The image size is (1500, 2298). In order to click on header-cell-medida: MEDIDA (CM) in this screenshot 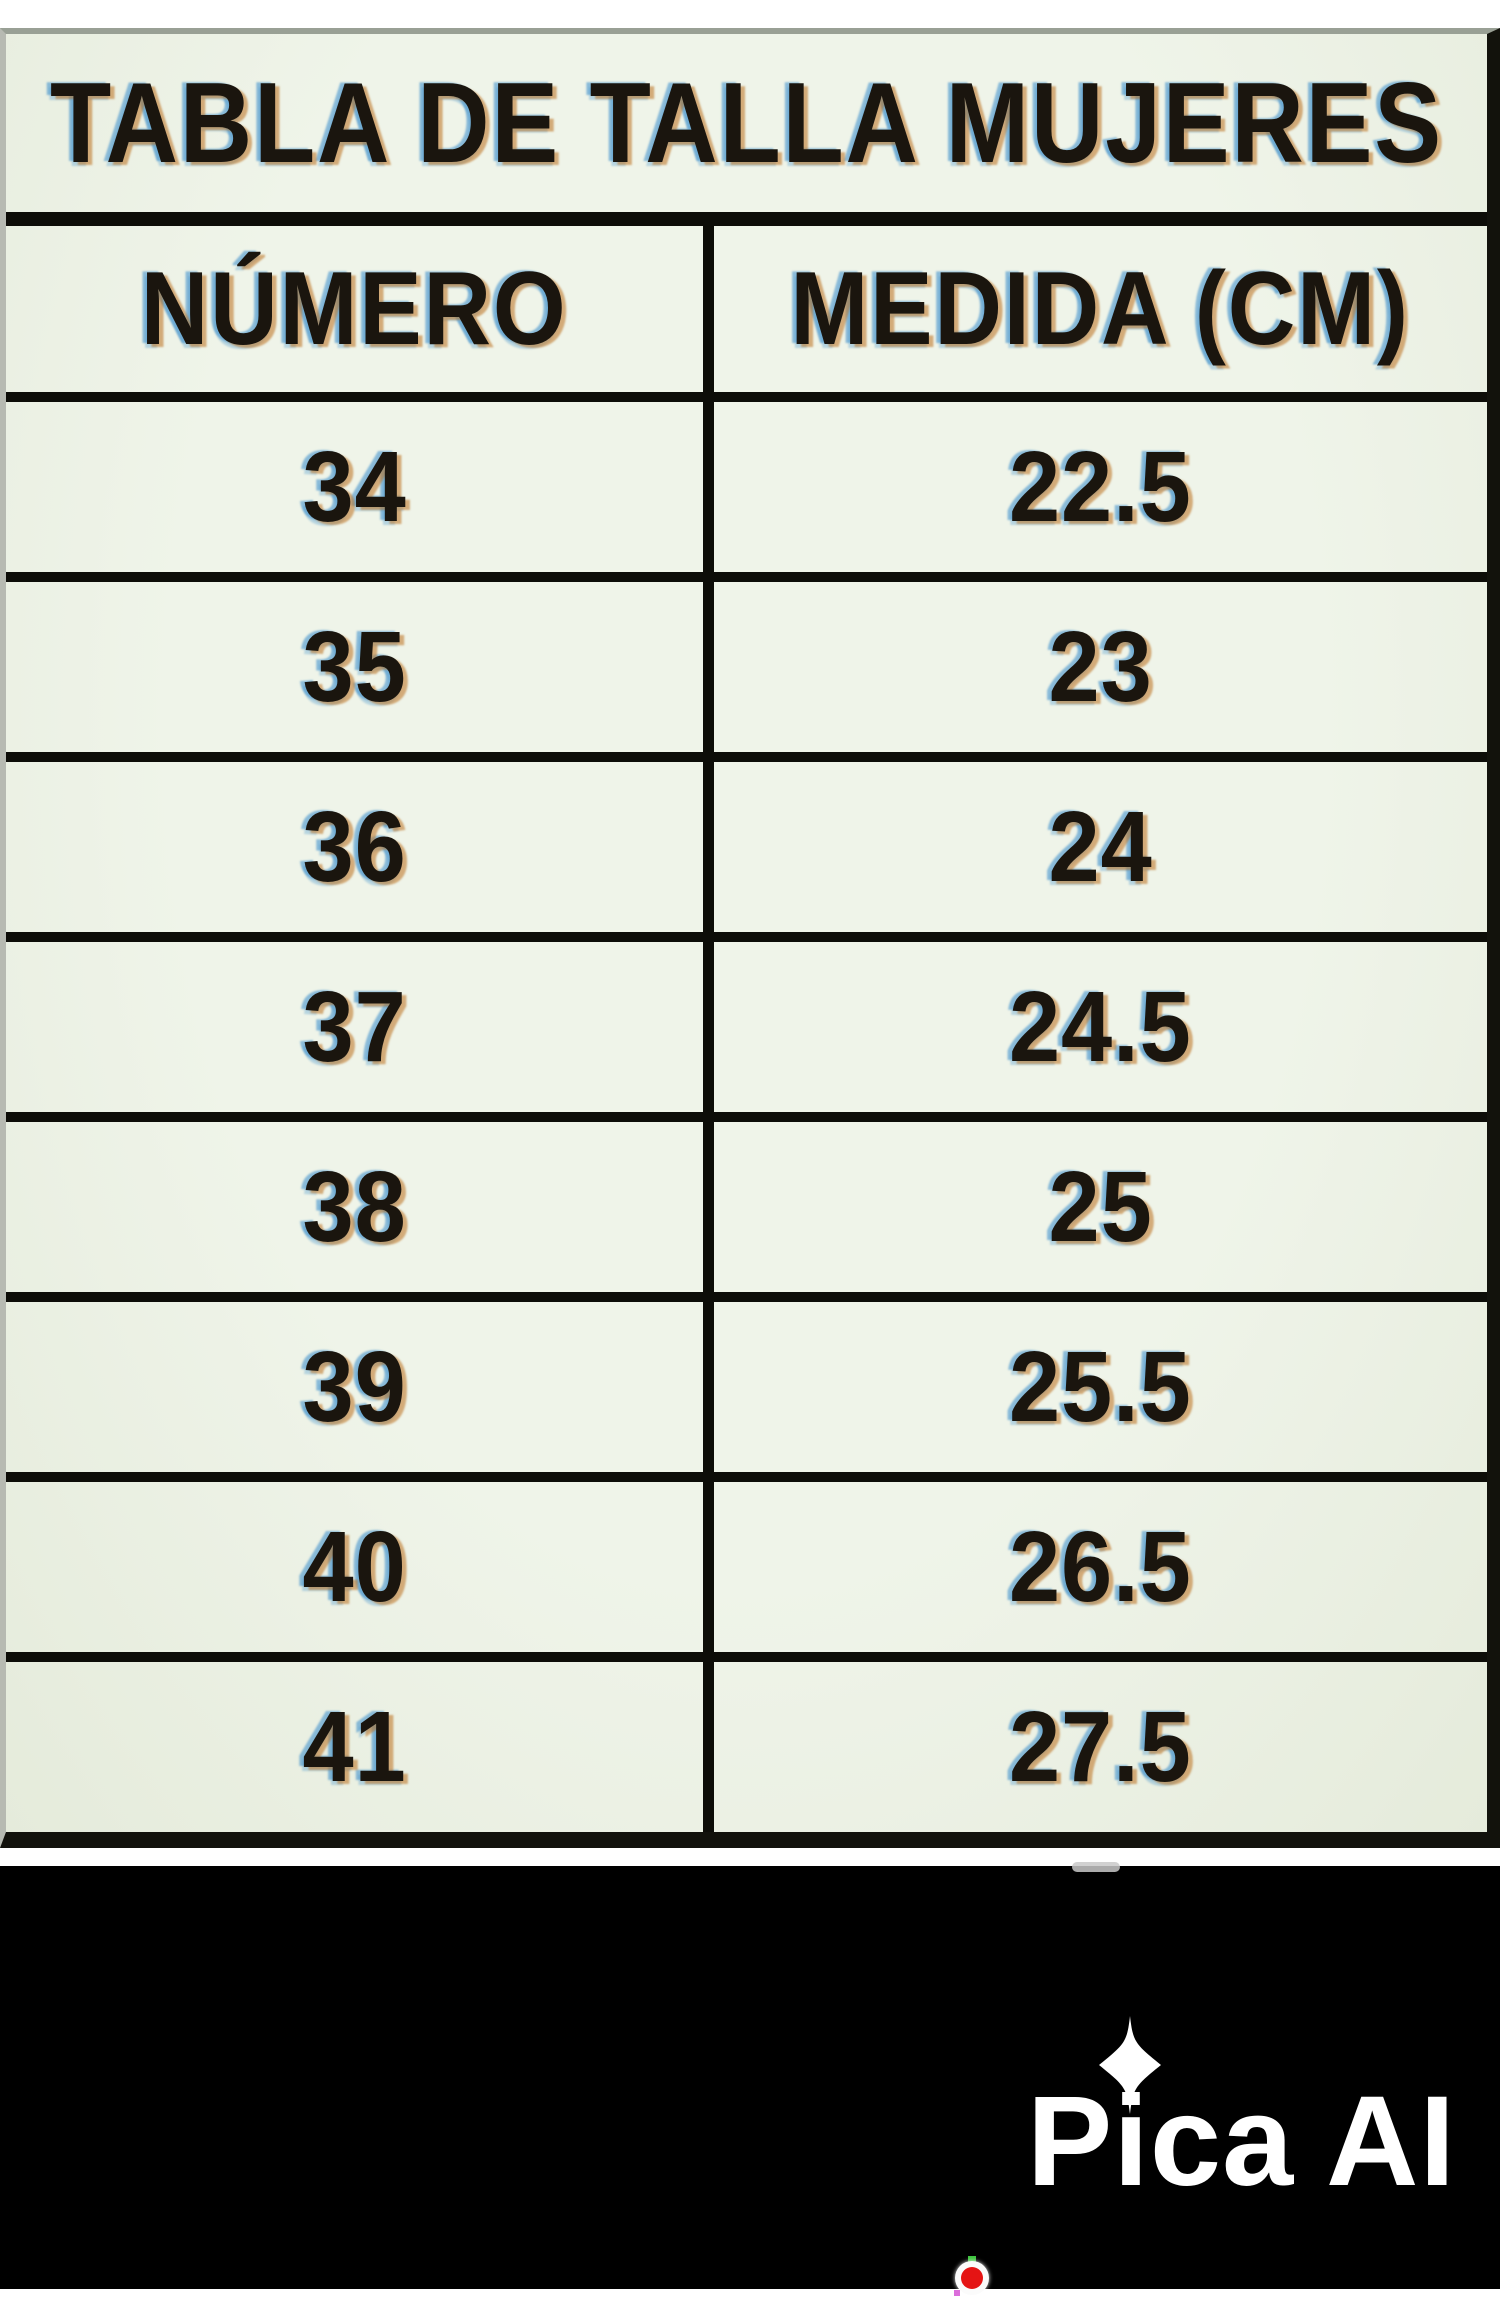, I will do `click(1100, 309)`.